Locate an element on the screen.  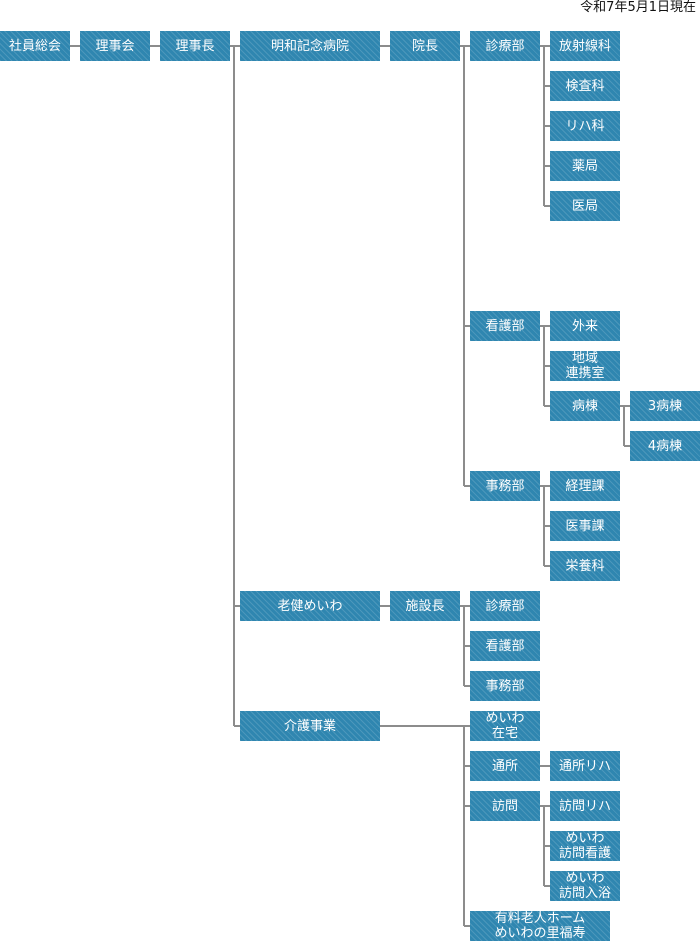
node-chairman: 理事長 is located at coordinates (195, 46).